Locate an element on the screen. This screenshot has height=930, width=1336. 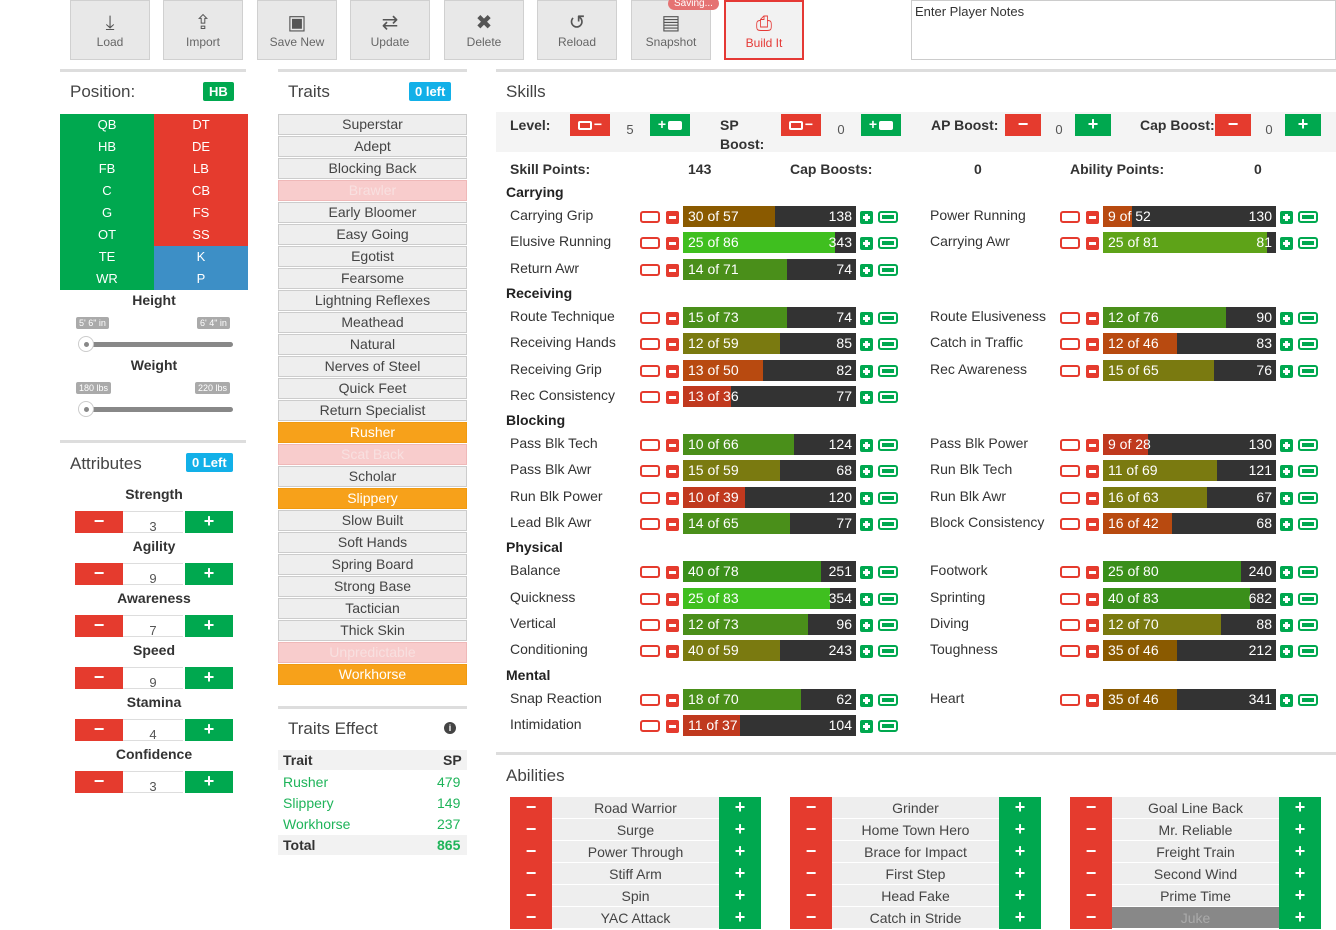
ability-goal-line-back: Goal Line Back is located at coordinates (1195, 808).